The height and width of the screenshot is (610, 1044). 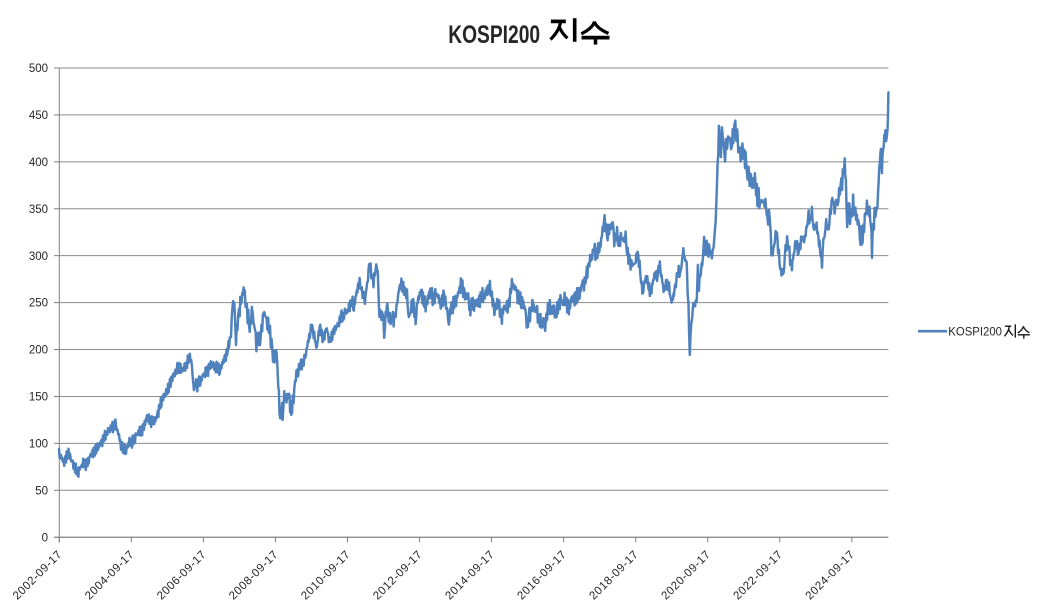 I want to click on svg-text: 150, so click(x=38, y=398).